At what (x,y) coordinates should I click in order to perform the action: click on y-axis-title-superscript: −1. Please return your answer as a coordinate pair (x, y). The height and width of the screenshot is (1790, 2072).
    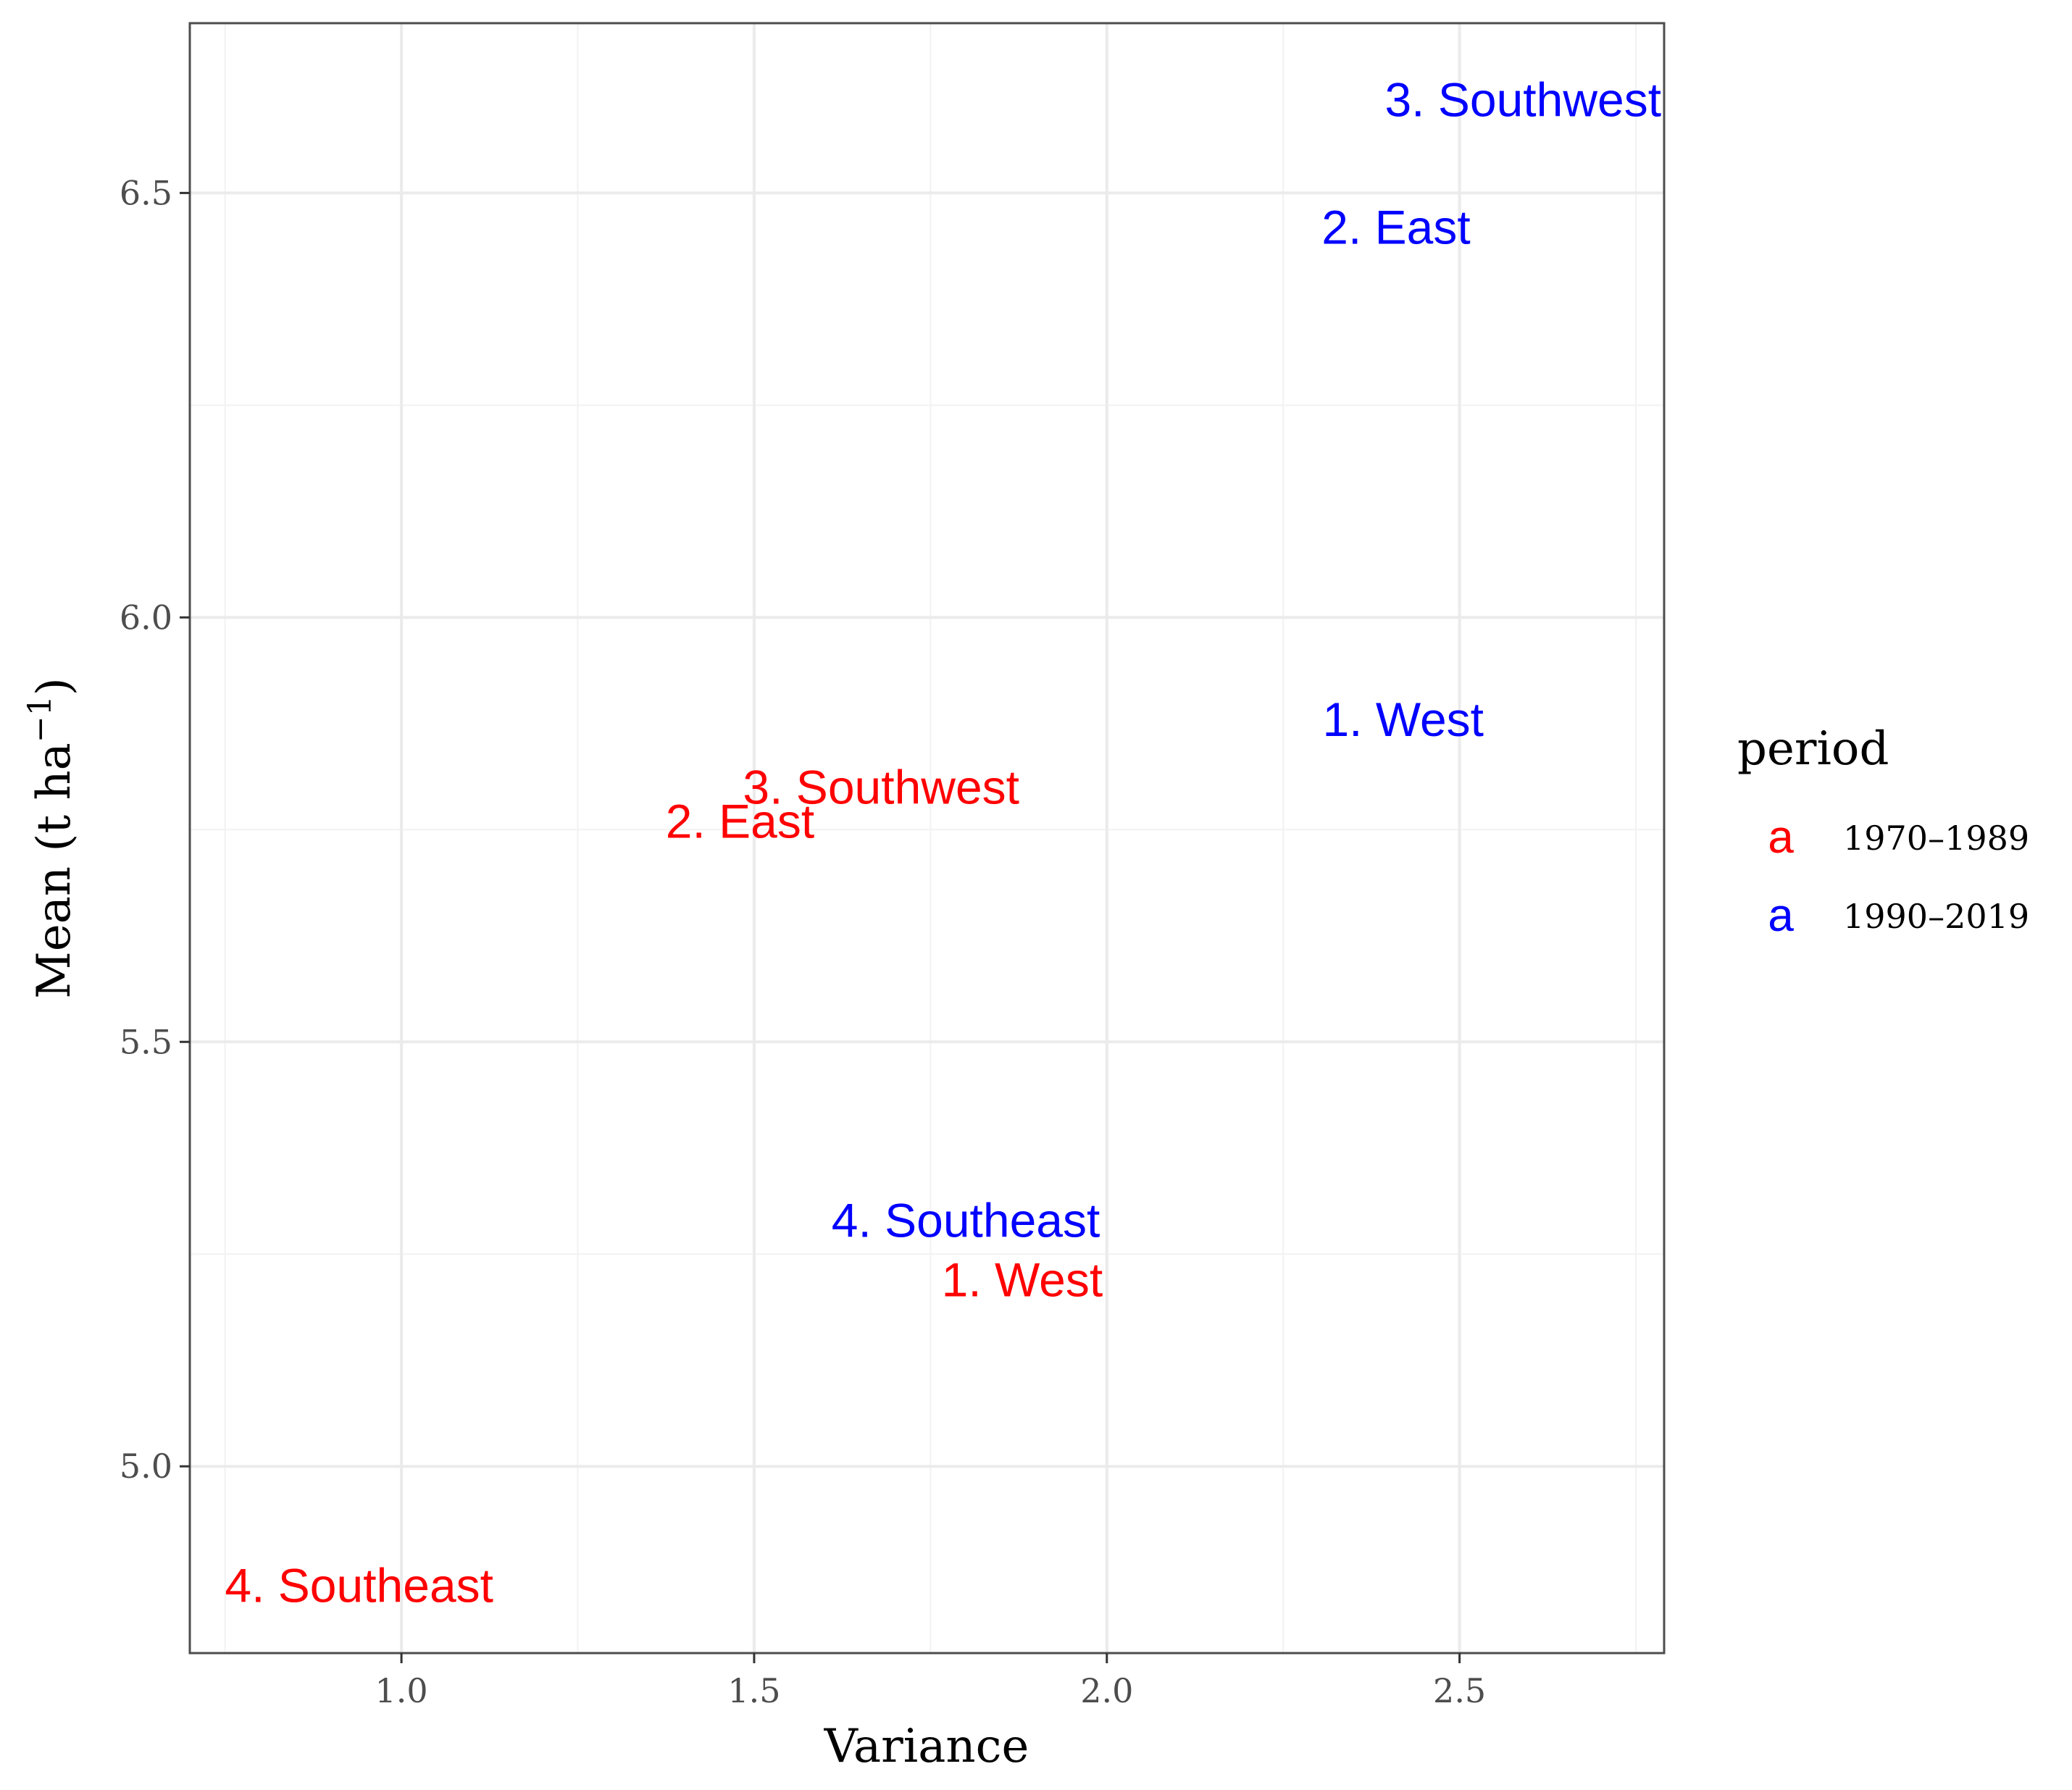
    Looking at the image, I should click on (40, 719).